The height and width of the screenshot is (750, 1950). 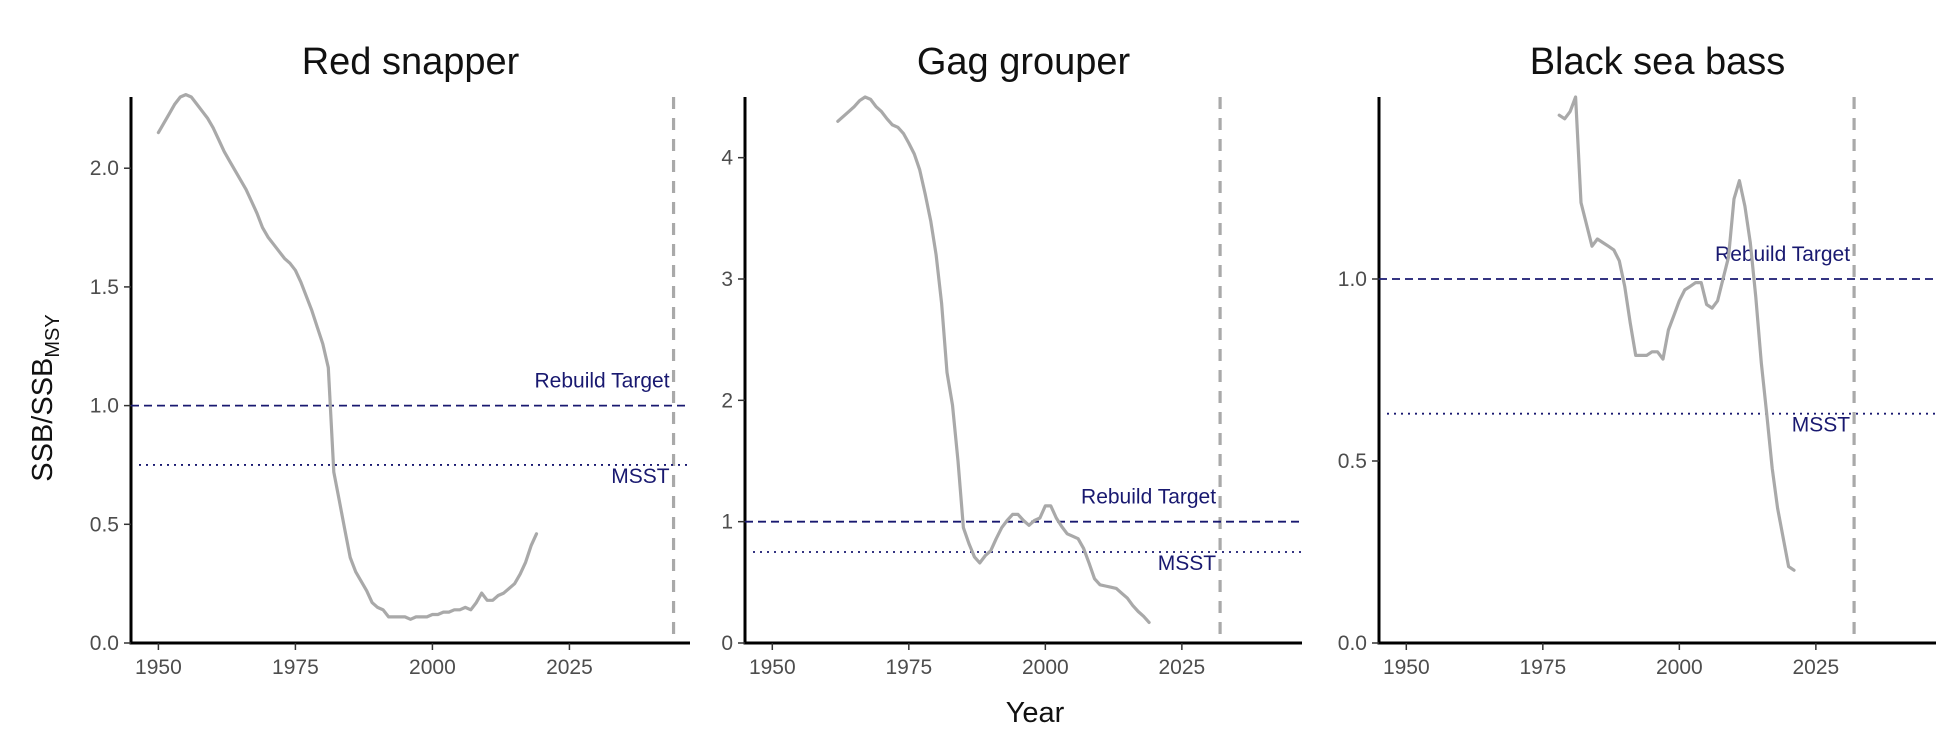 I want to click on panel-title: Black sea bass, so click(x=1658, y=62).